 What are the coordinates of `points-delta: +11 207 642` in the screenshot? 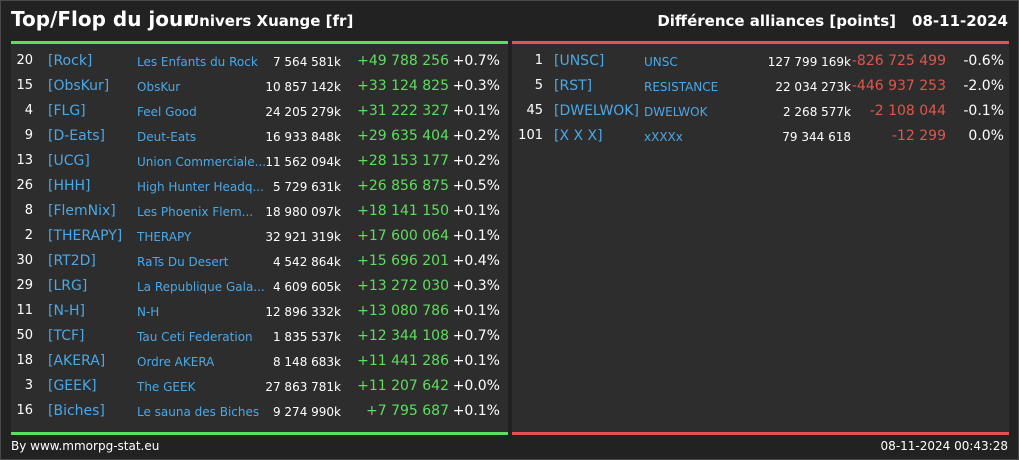 It's located at (403, 386).